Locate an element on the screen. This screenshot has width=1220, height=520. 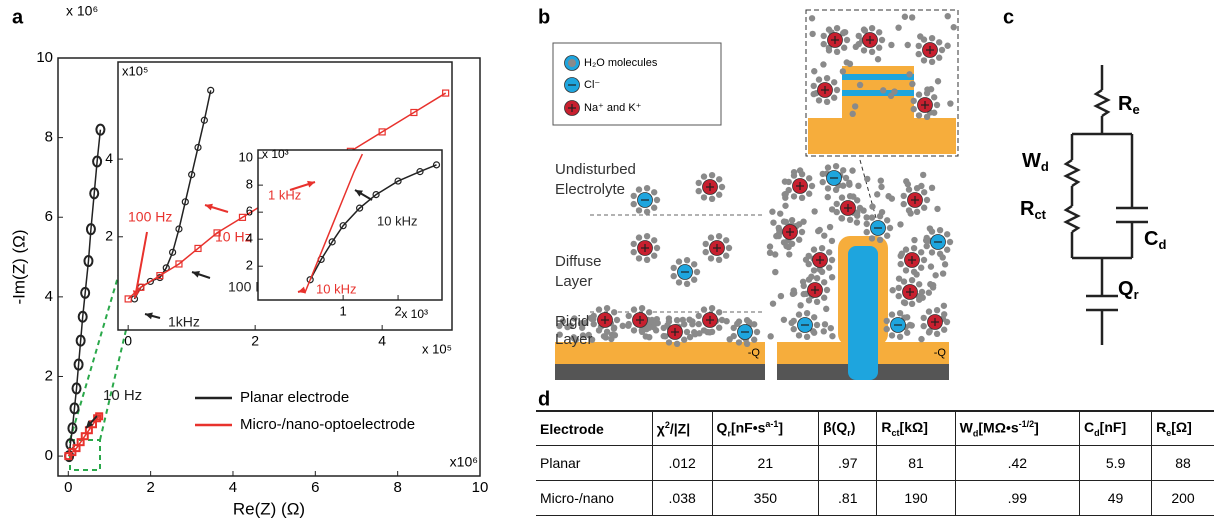
table-cell: 350 is located at coordinates (765, 498).